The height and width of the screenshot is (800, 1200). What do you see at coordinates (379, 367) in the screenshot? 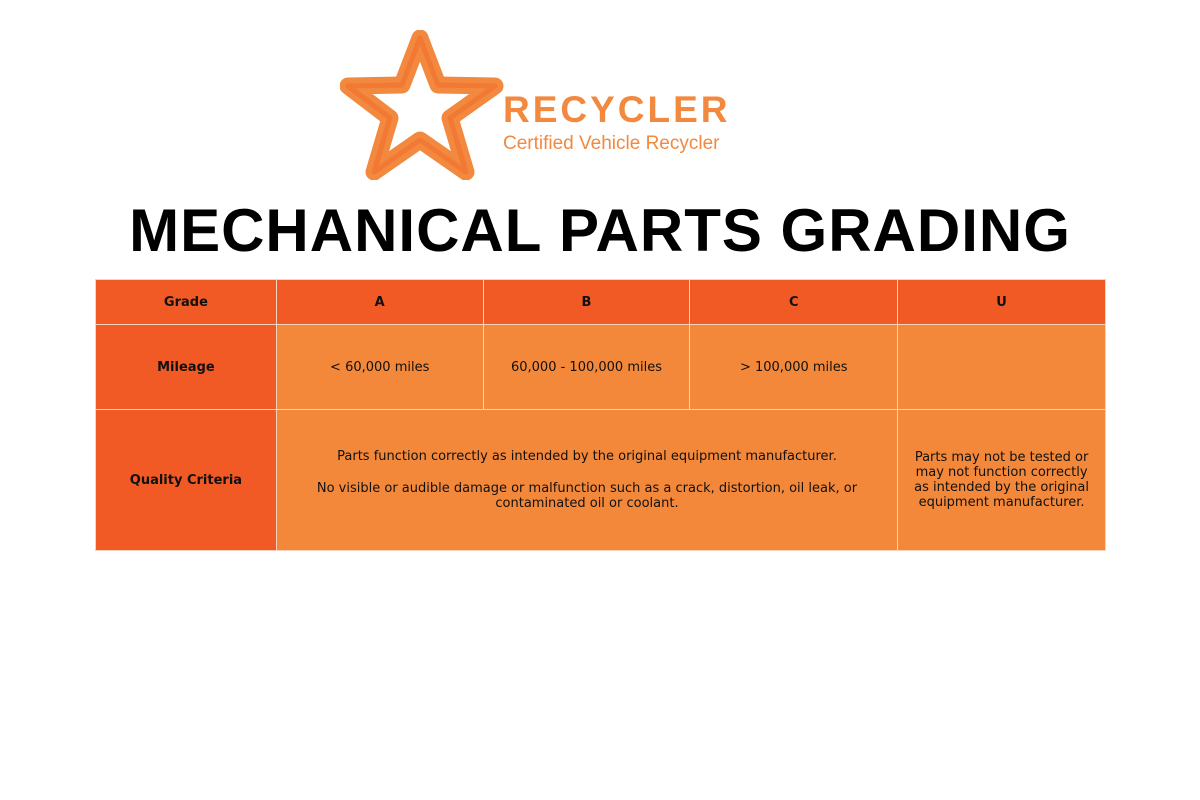
I see `mileage-a: < 60,000 miles` at bounding box center [379, 367].